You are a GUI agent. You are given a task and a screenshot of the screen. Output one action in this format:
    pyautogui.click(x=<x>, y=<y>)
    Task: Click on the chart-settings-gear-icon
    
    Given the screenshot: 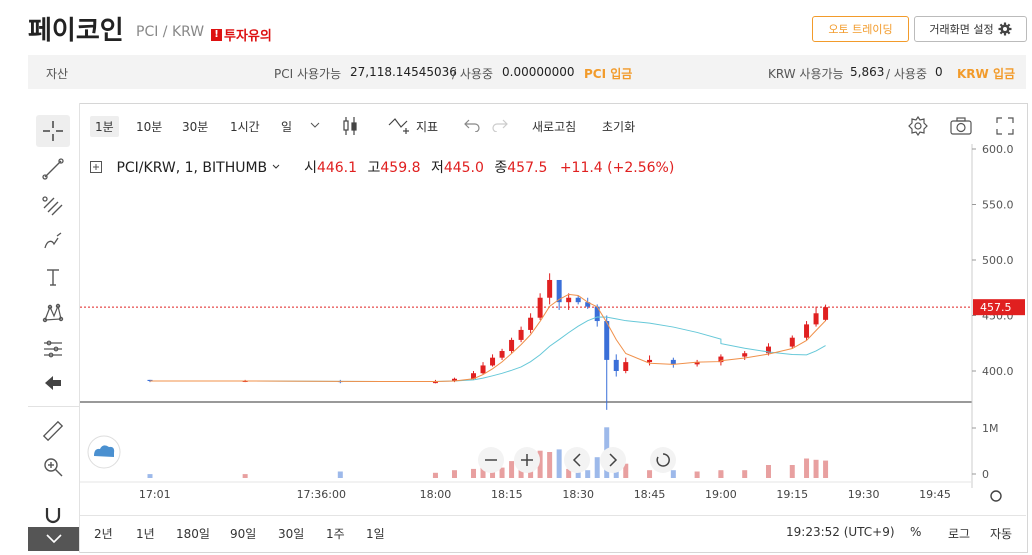 What is the action you would take?
    pyautogui.click(x=918, y=126)
    